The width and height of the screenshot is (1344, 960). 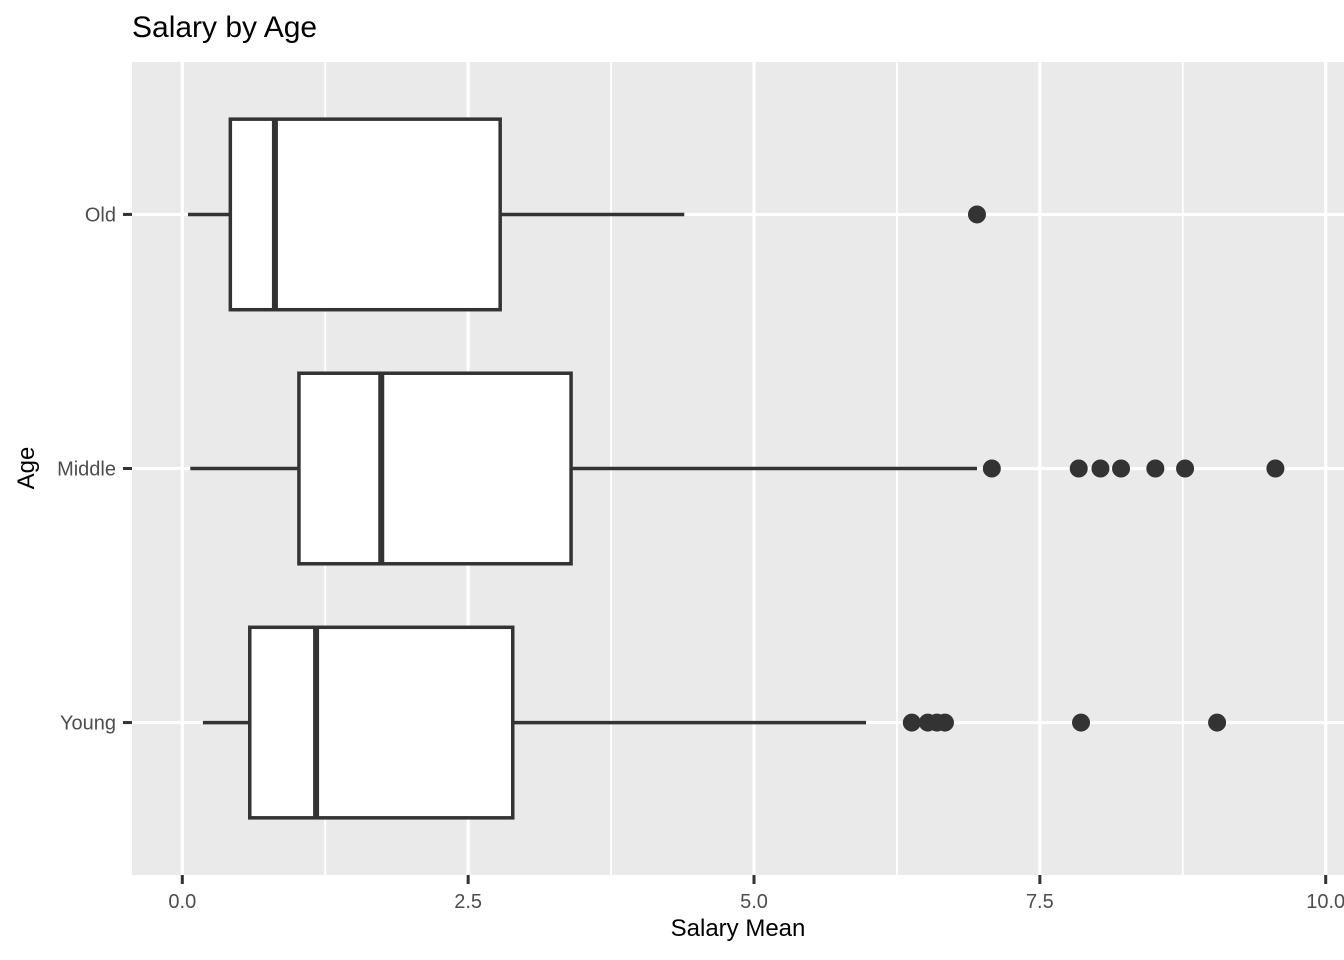 I want to click on x-tick-label: 0.0, so click(x=182, y=902).